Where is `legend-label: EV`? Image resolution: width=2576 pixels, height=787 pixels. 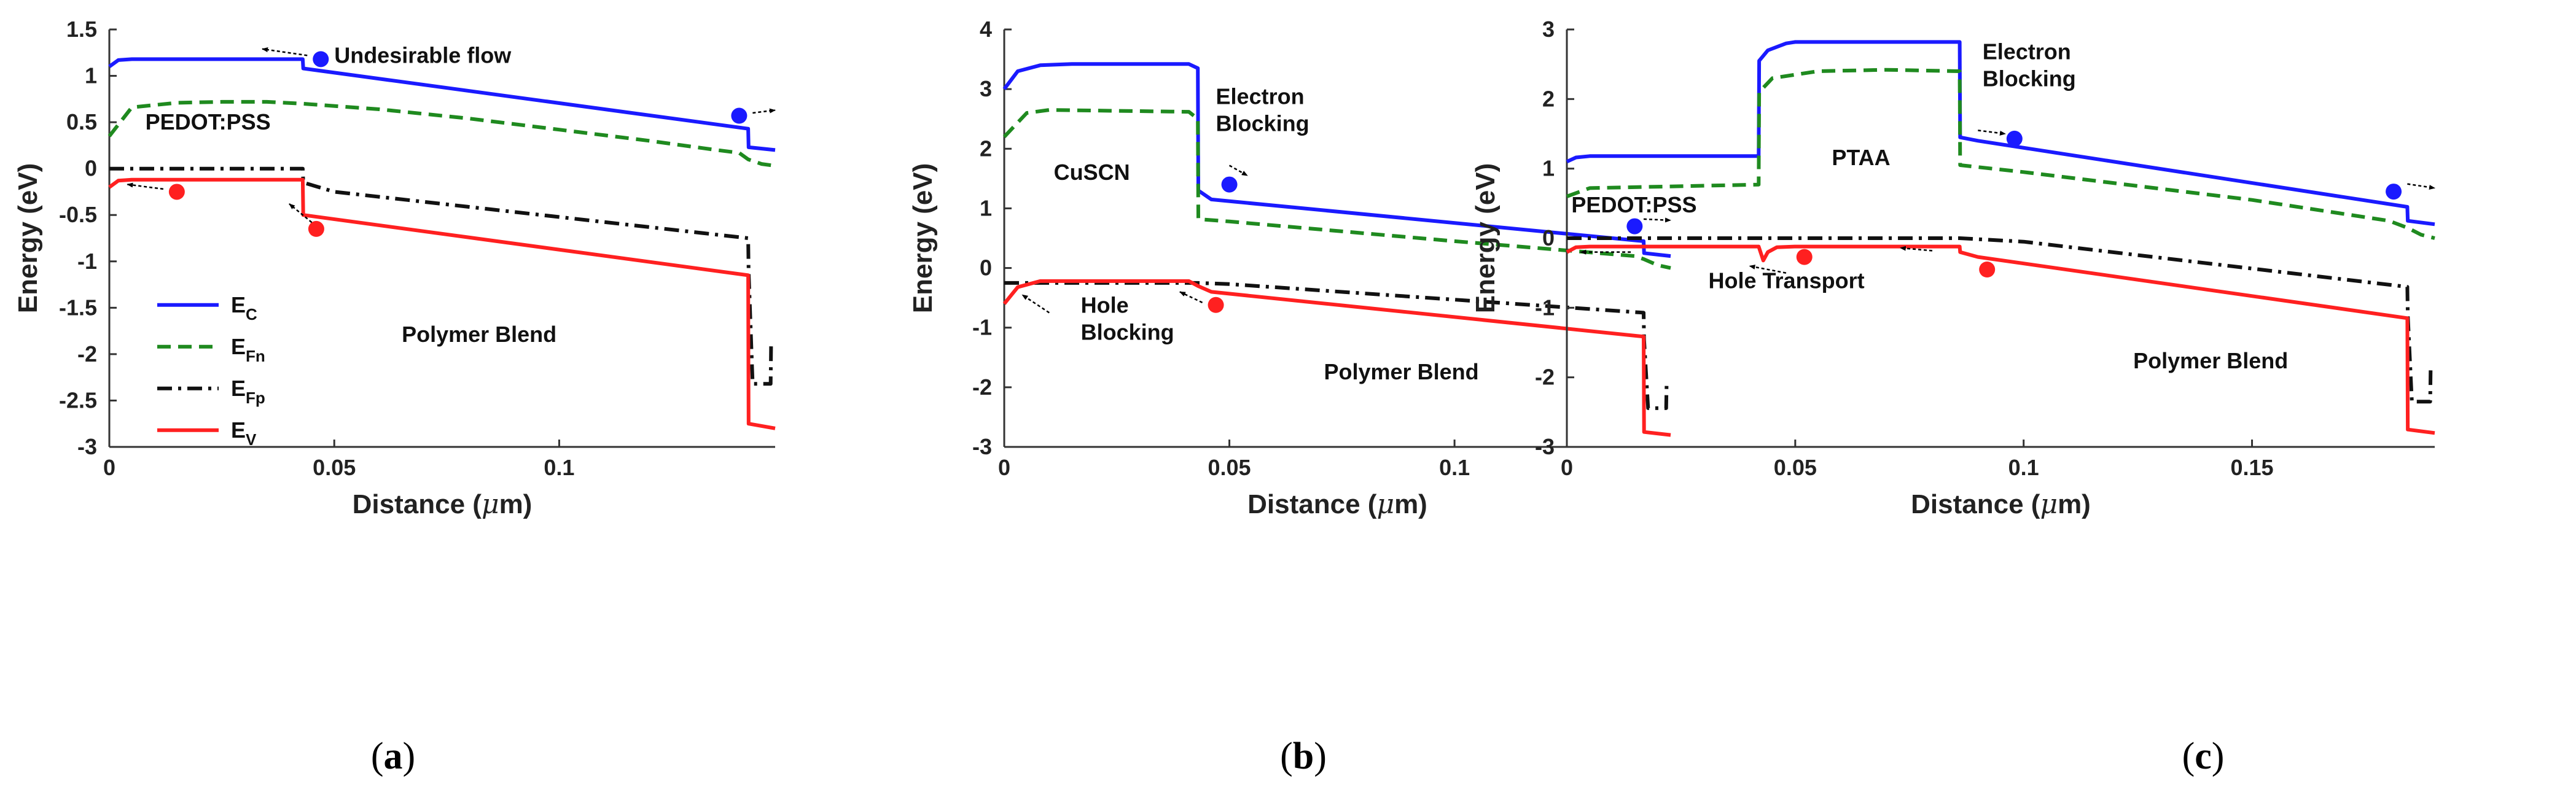
legend-label: EV is located at coordinates (244, 433).